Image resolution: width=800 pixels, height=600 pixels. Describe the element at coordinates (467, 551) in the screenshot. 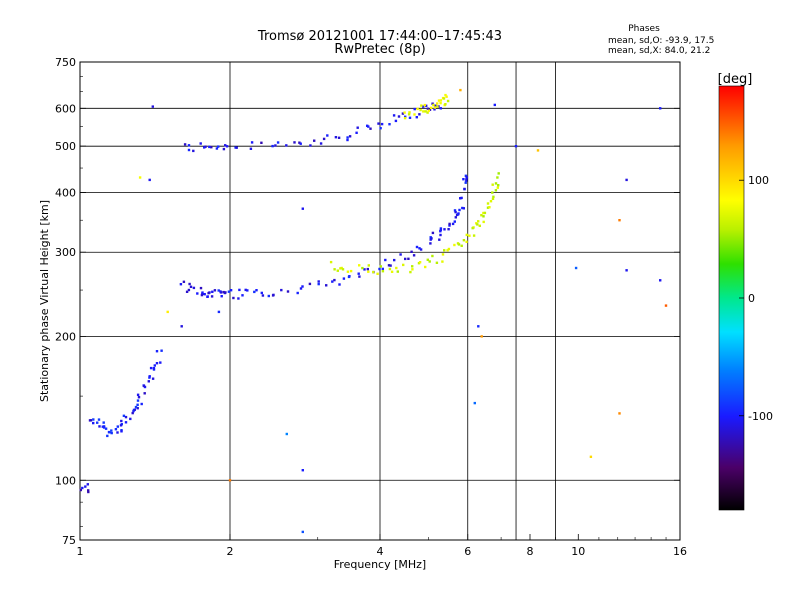

I see `x-tick-label: 6` at that location.